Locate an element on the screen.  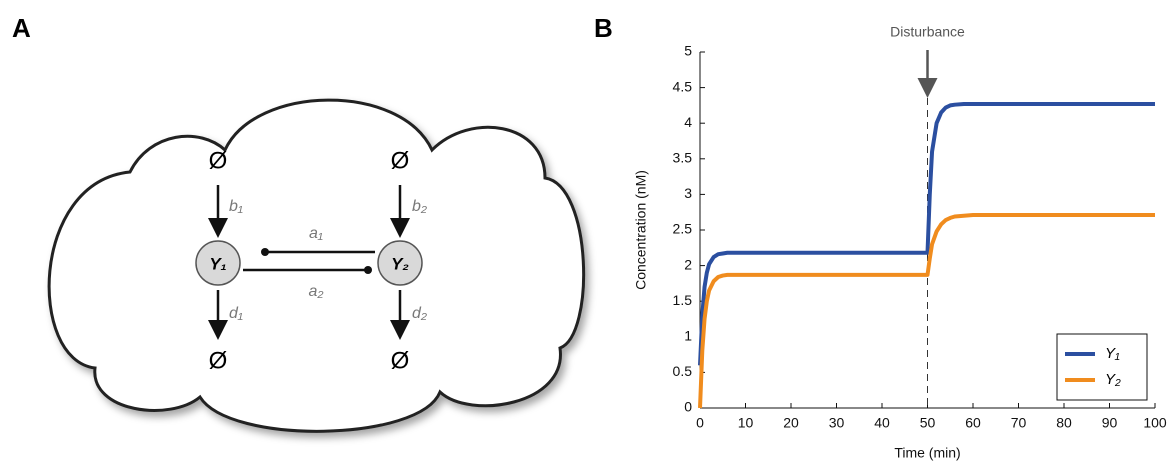
y-axis-label: Concentration (nM) is located at coordinates (641, 230).